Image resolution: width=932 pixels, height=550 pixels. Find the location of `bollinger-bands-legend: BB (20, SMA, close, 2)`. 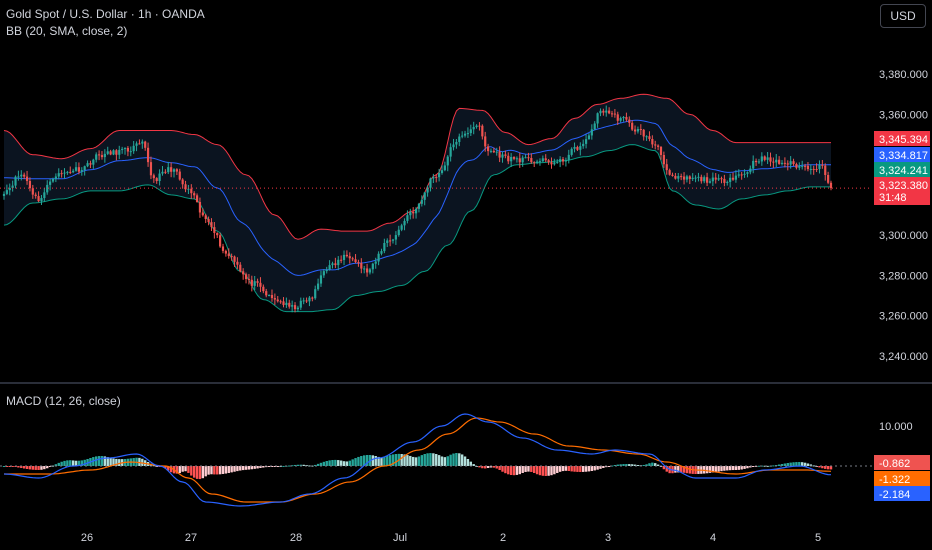

bollinger-bands-legend: BB (20, SMA, close, 2) is located at coordinates (67, 31).